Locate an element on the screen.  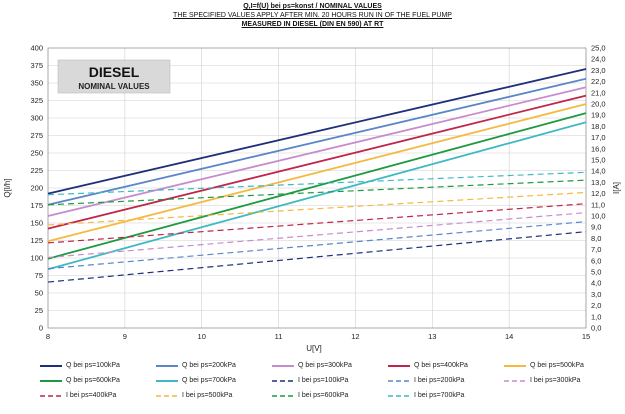
legend-item: I bei ps=200kPa is located at coordinates (446, 380).